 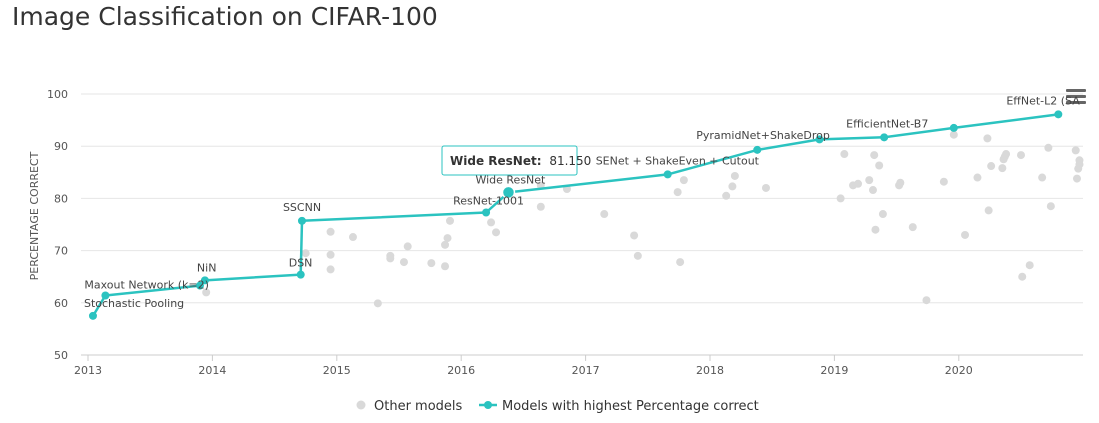 What do you see at coordinates (887, 123) in the screenshot?
I see `best-model-label: EfficientNet-B7` at bounding box center [887, 123].